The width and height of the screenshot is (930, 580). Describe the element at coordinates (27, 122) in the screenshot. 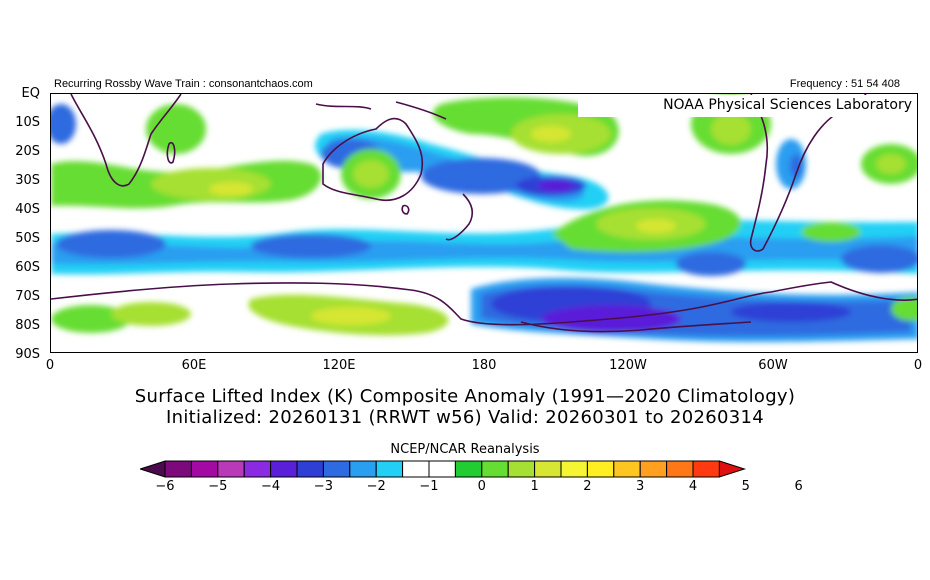

I see `lat-label: 10S` at that location.